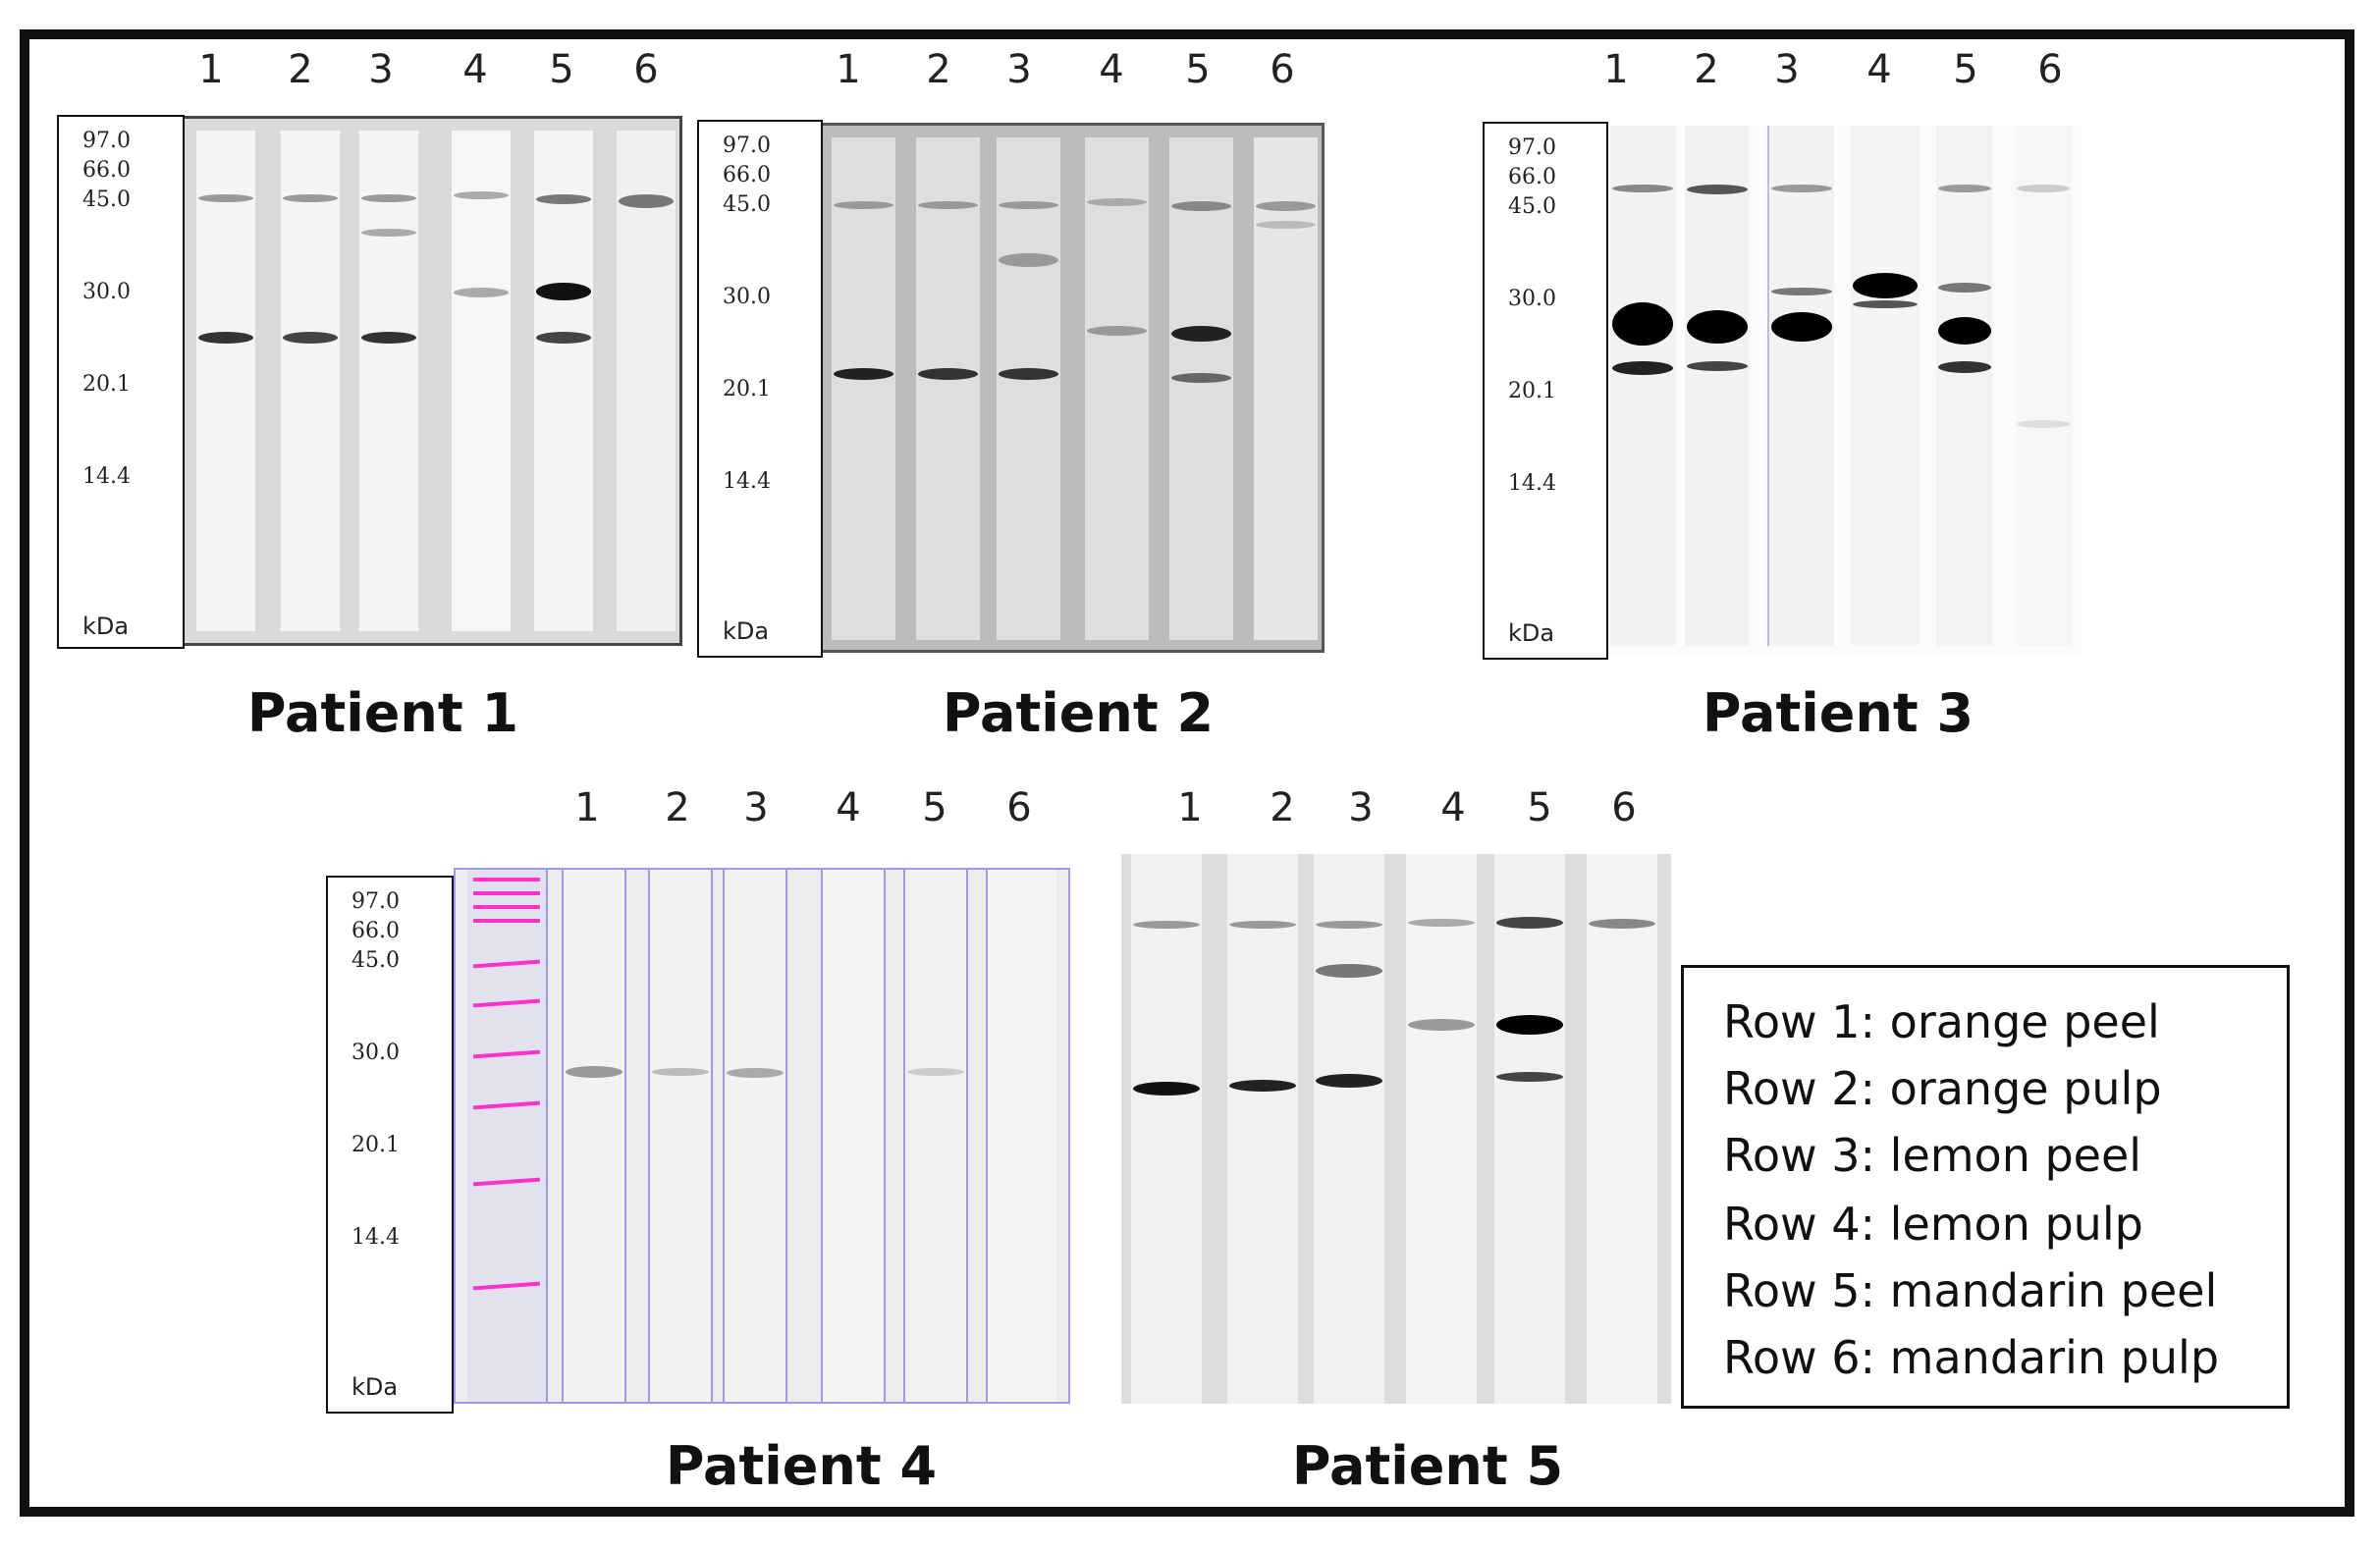  What do you see at coordinates (1971, 1357) in the screenshot?
I see `legend-item: Row 6: mandarin pulp` at bounding box center [1971, 1357].